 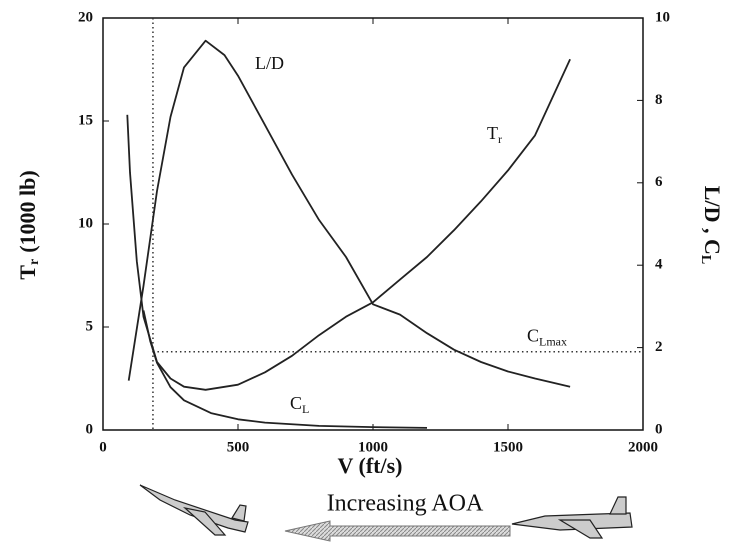 I want to click on cl-max-label: CLmax, so click(x=547, y=337).